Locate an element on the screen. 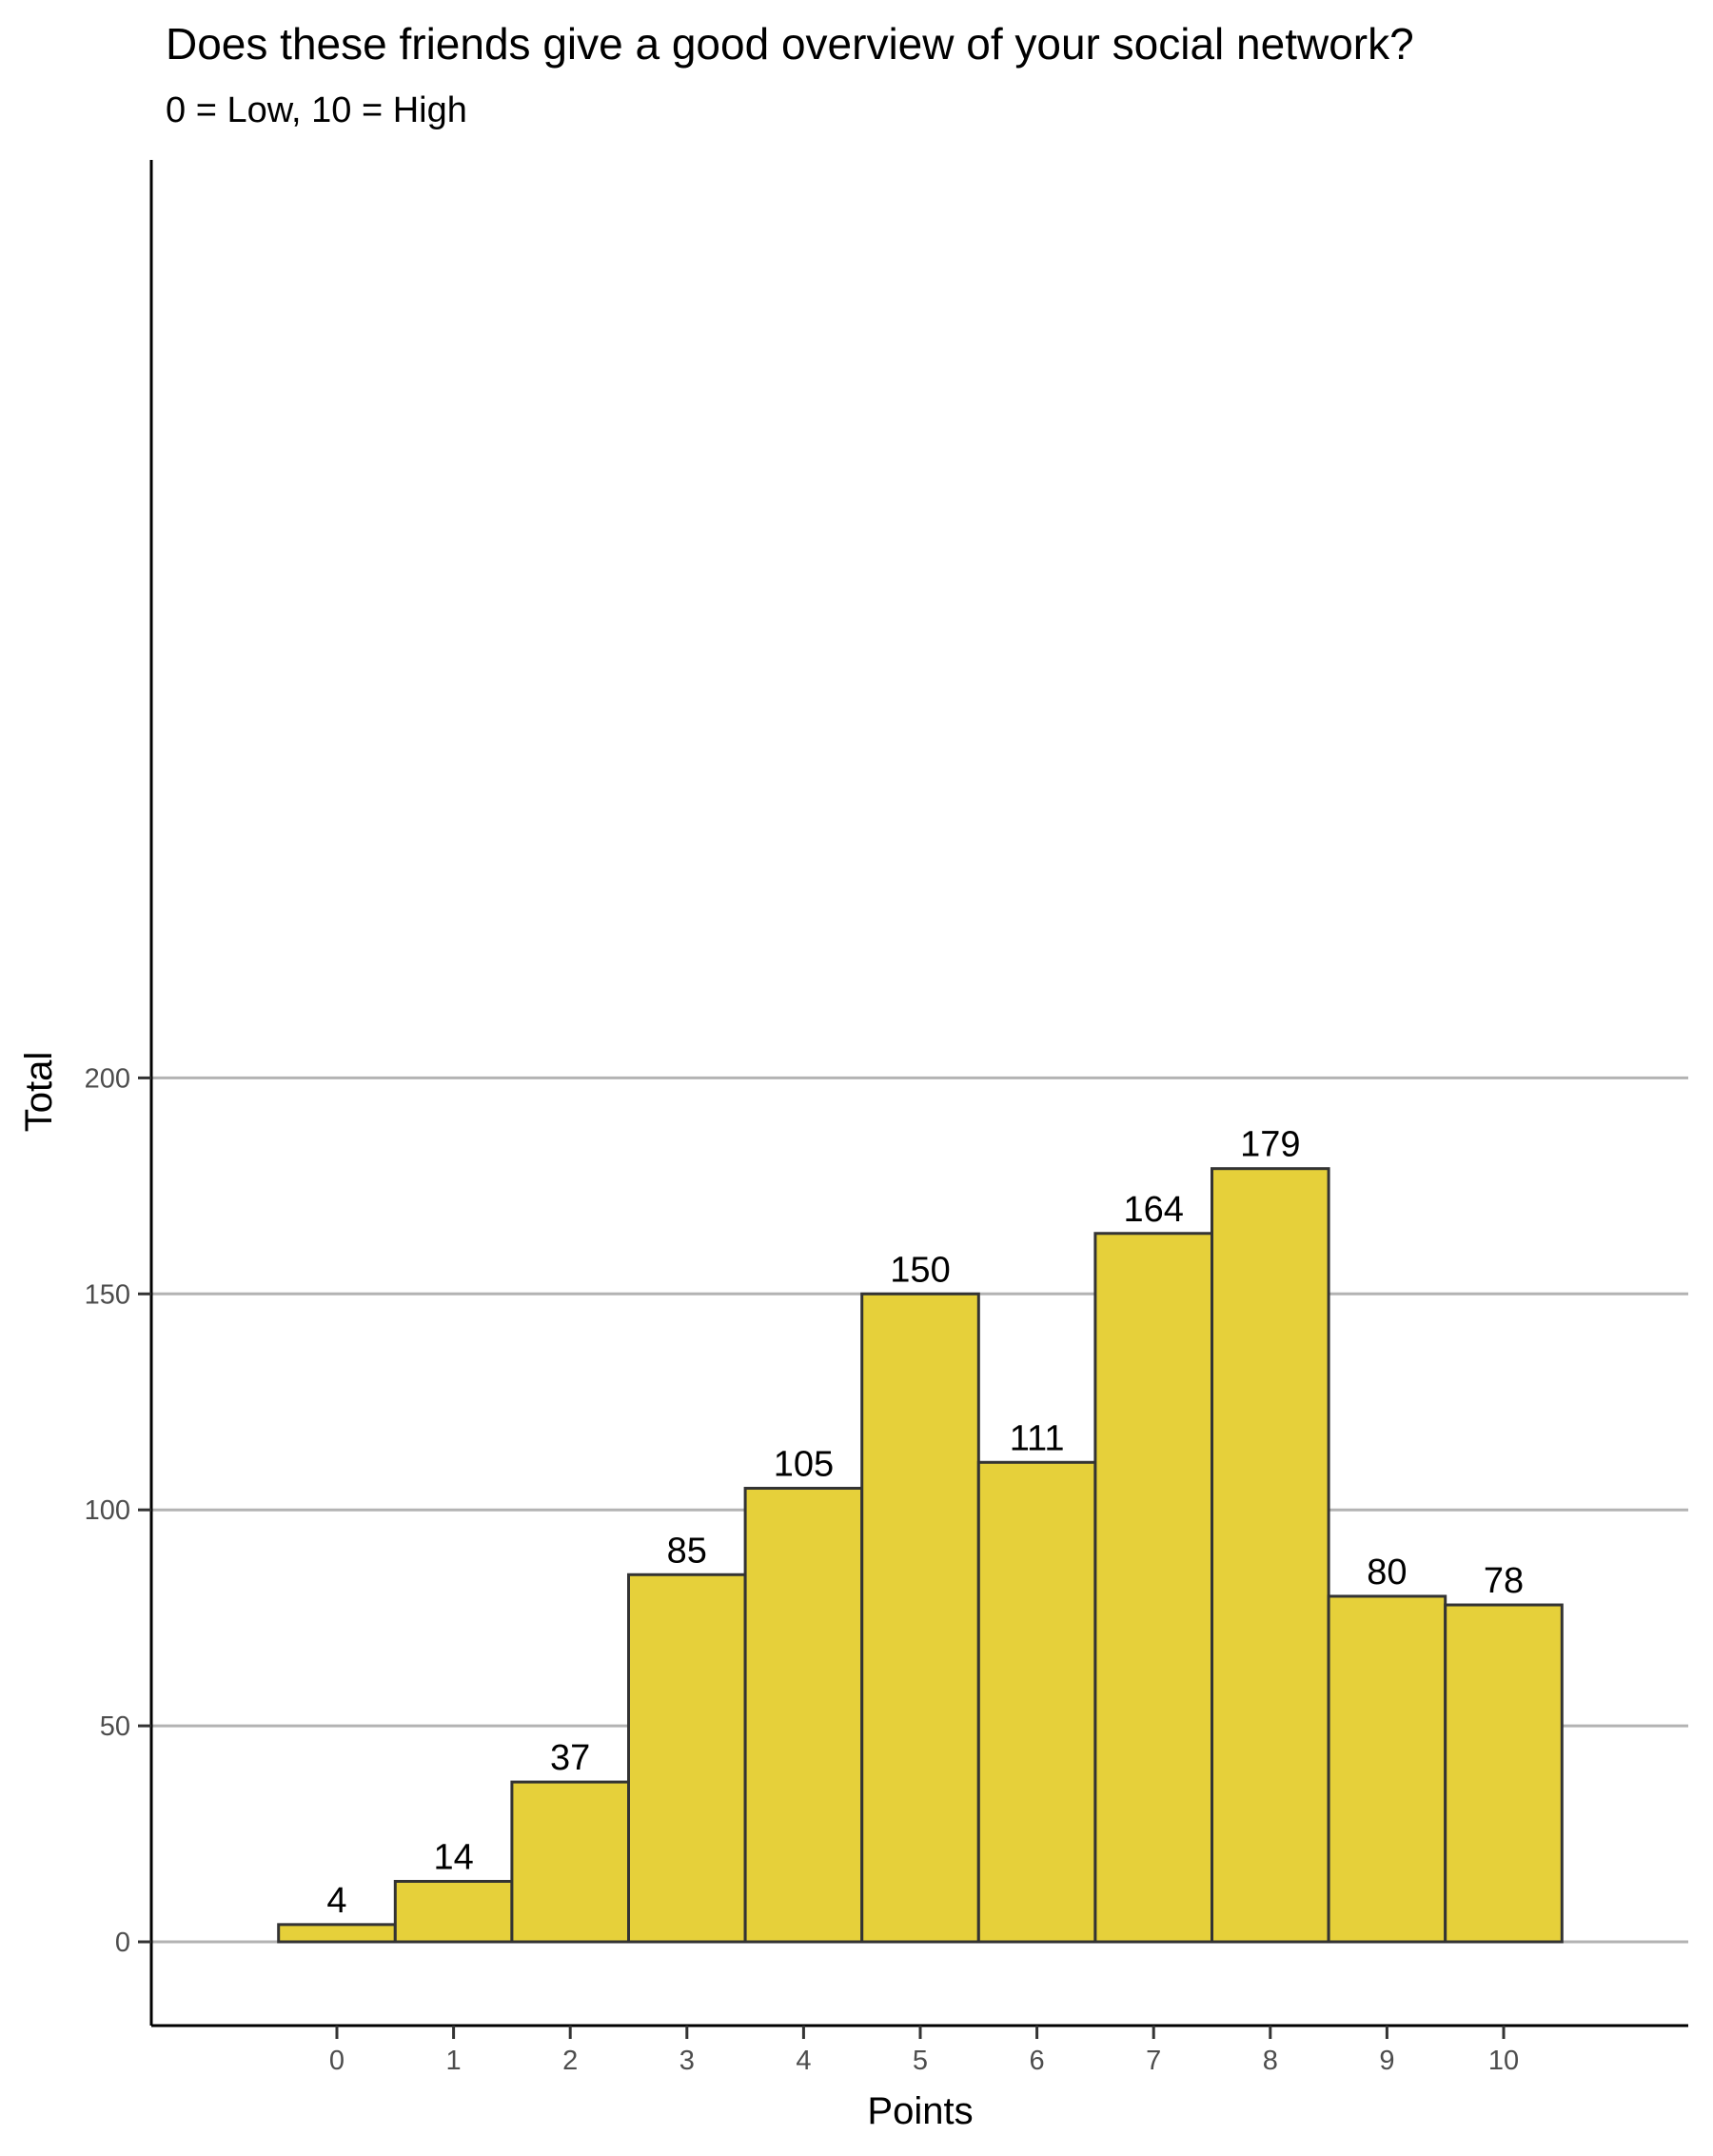  chart-subtitle: 0 = Low, 10 = High is located at coordinates (316, 110).